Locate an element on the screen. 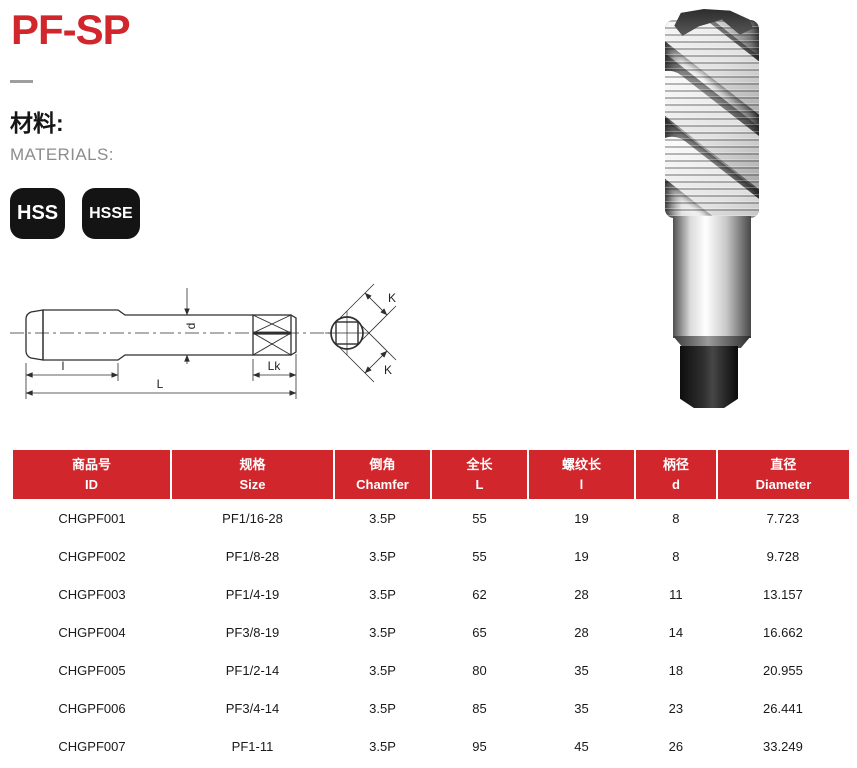  label-square-length: Lk is located at coordinates (275, 366).